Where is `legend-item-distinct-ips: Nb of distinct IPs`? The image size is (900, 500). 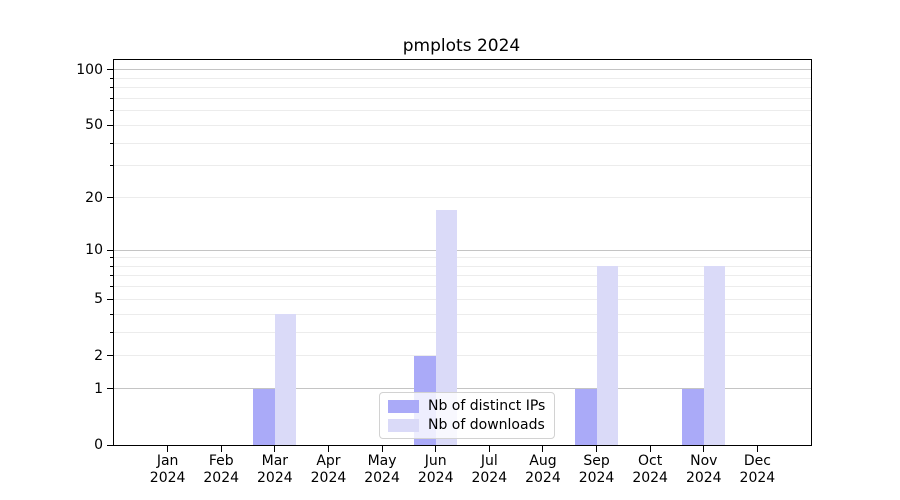
legend-item-distinct-ips: Nb of distinct IPs is located at coordinates (466, 406).